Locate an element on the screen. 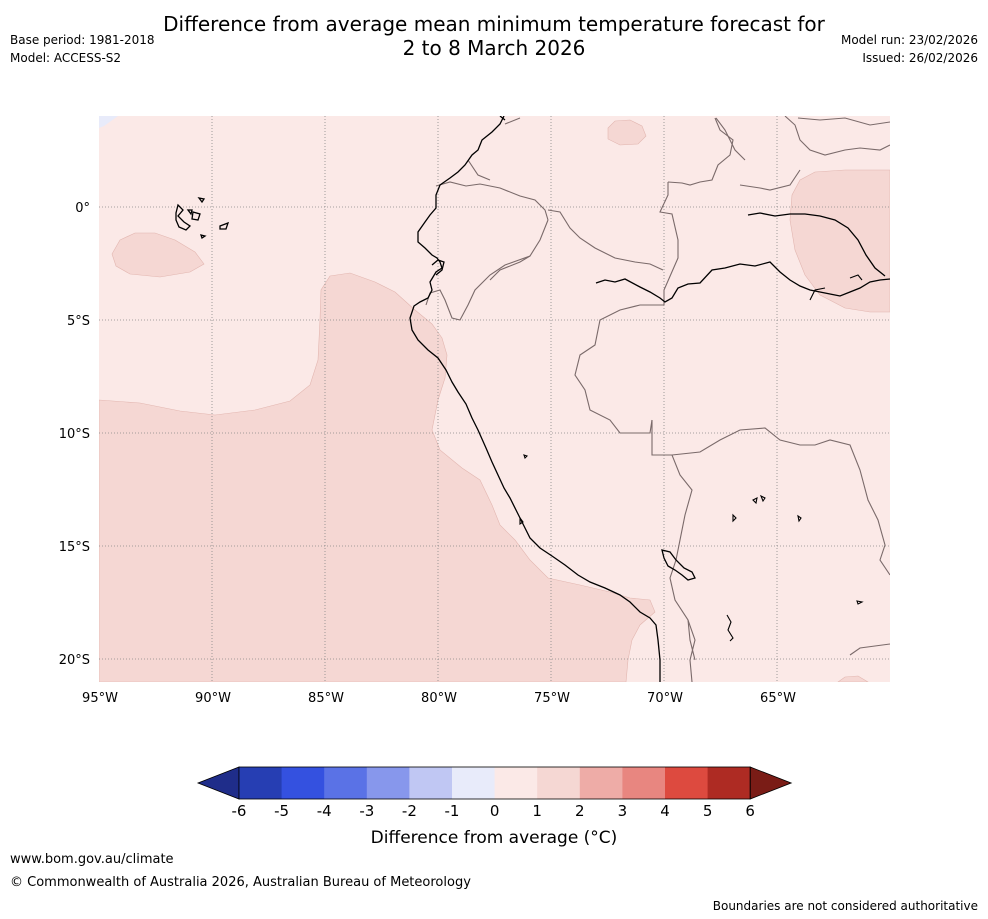 The image size is (988, 919). colorbar-tick-label: 0 is located at coordinates (495, 811).